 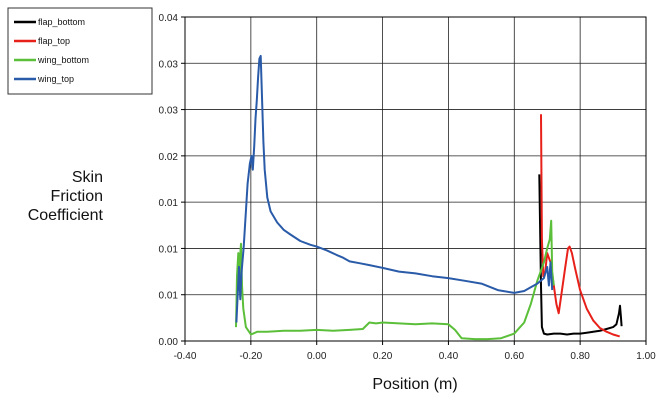 What do you see at coordinates (80, 51) in the screenshot?
I see `legend: flap_bottom flap_top wing_bottom wing_top` at bounding box center [80, 51].